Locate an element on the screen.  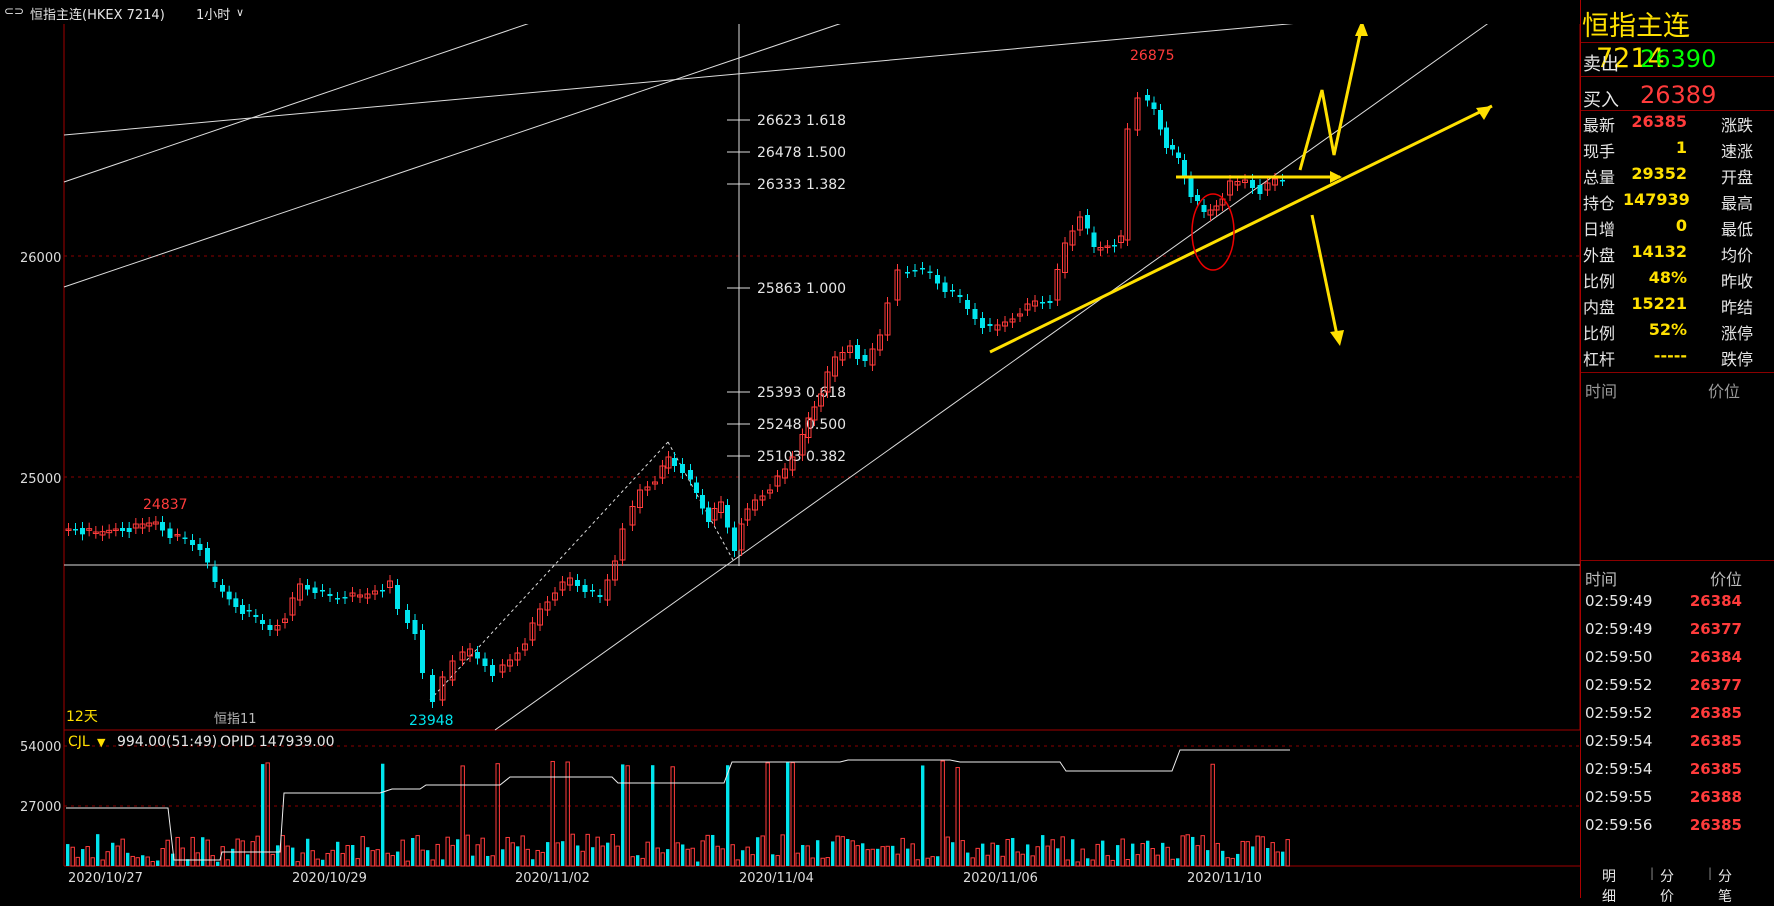
tick-time: 02:59:55 is located at coordinates (1619, 797).